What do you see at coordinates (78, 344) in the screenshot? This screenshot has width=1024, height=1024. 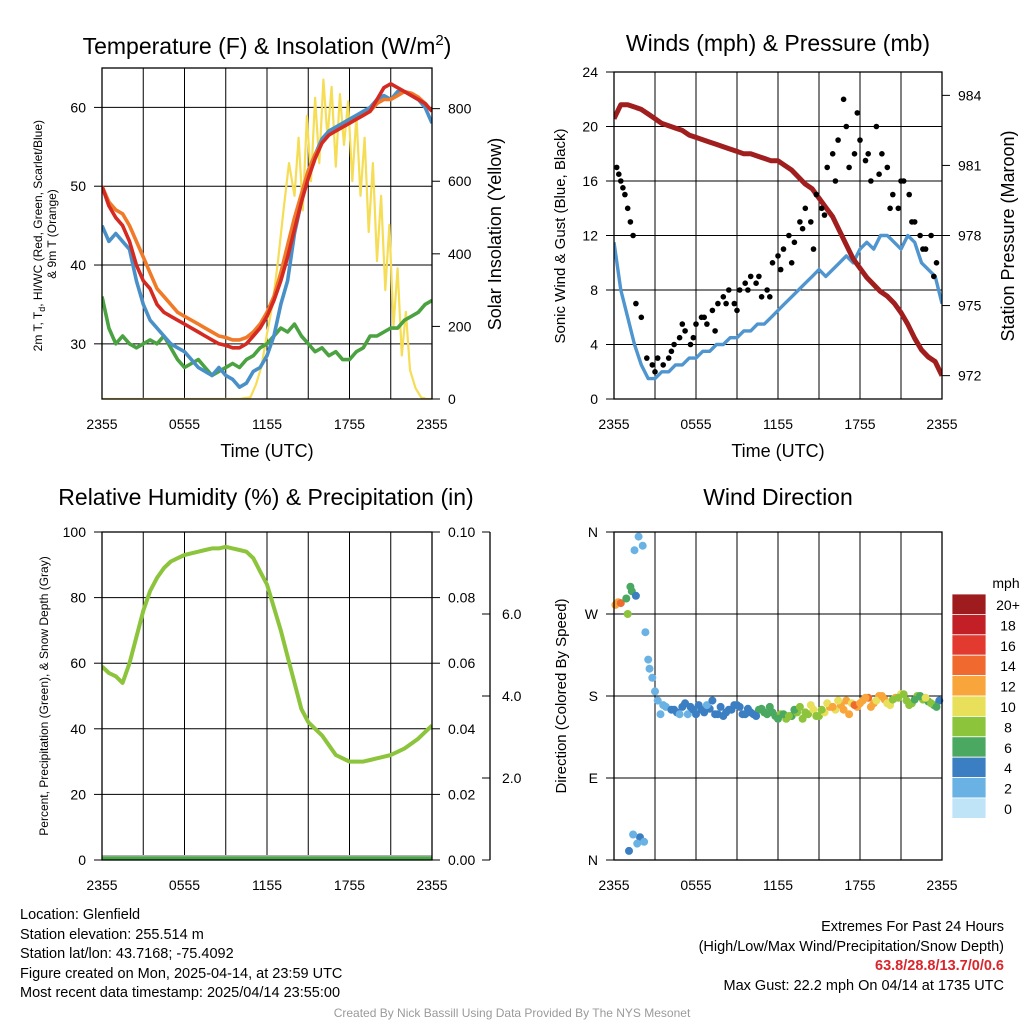 I see `y-tick-label: 30` at bounding box center [78, 344].